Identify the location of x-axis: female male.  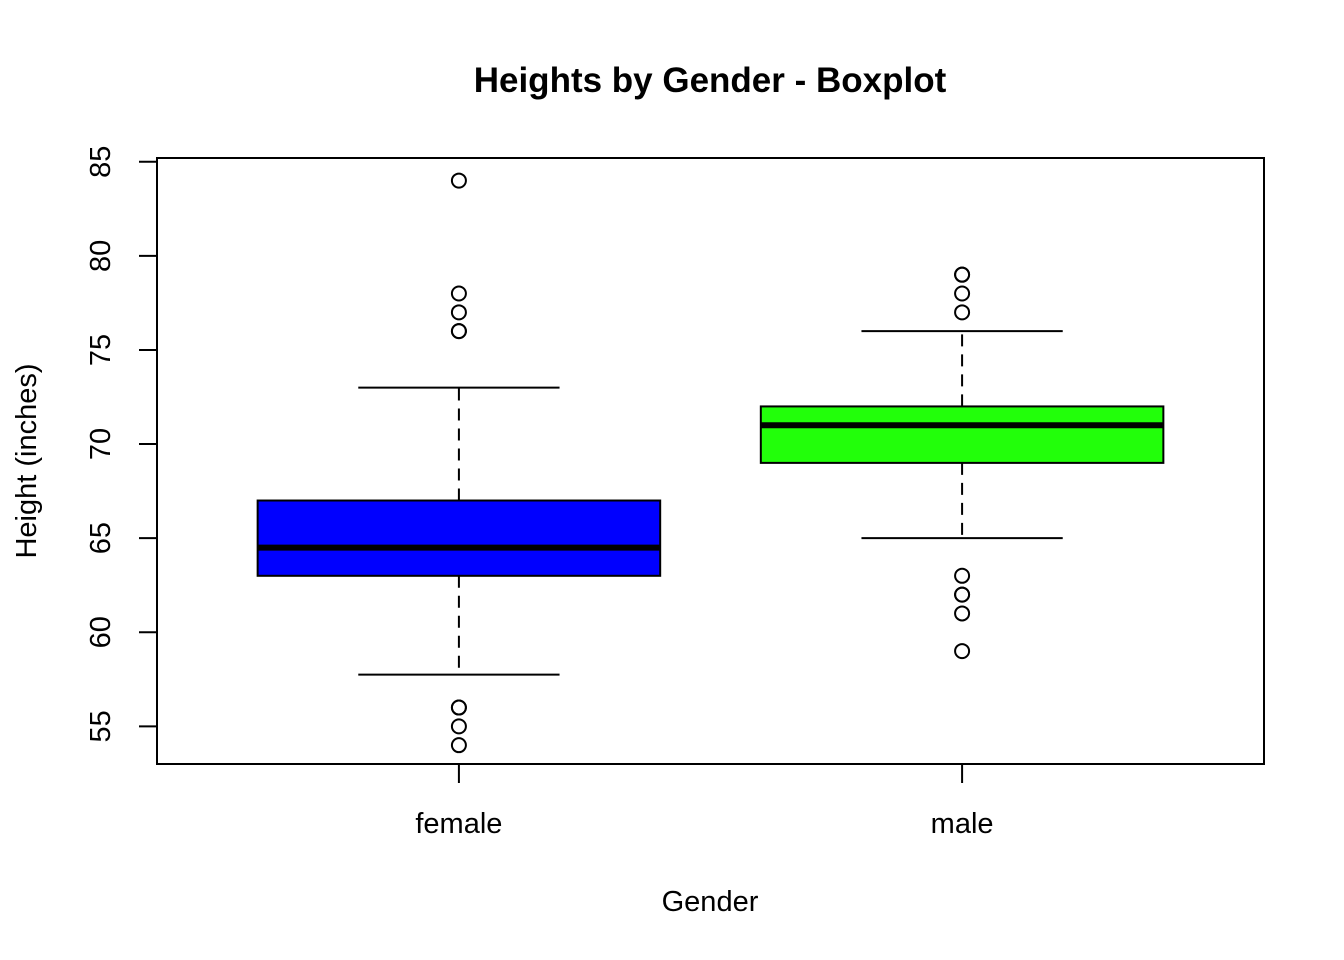
(704, 802).